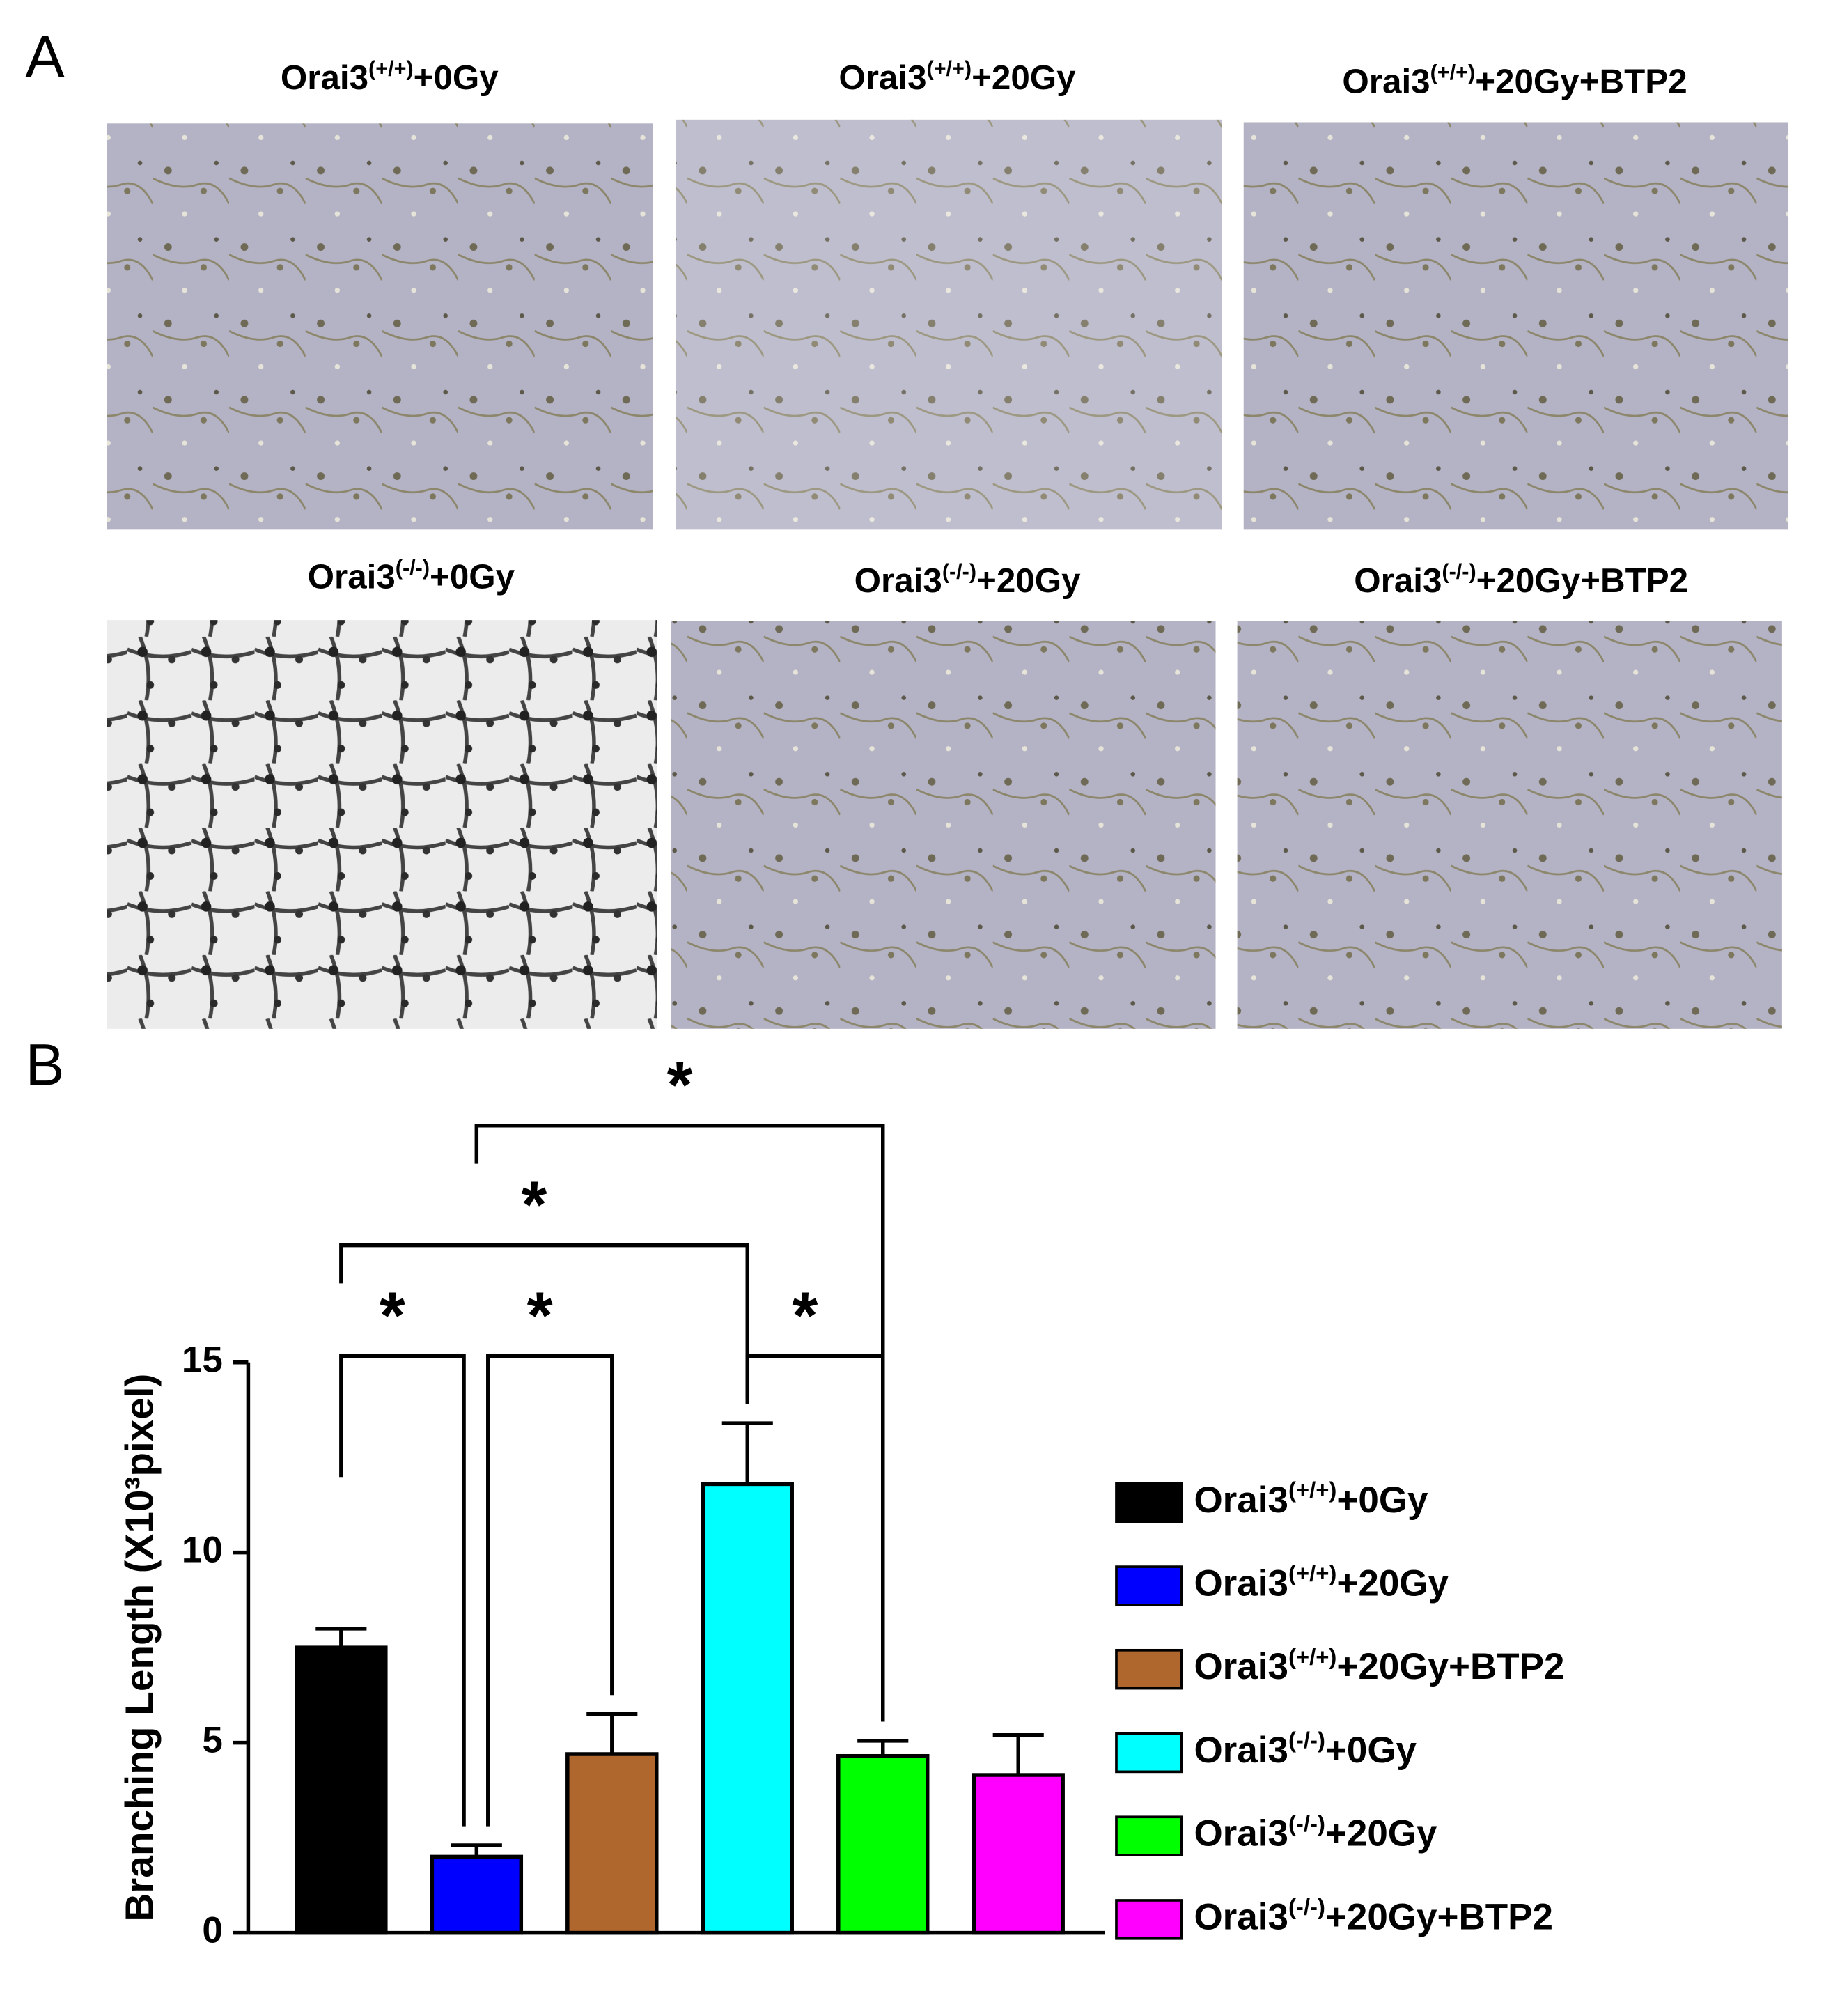 The width and height of the screenshot is (1833, 2016). Describe the element at coordinates (45, 1065) in the screenshot. I see `panel-label: B` at that location.